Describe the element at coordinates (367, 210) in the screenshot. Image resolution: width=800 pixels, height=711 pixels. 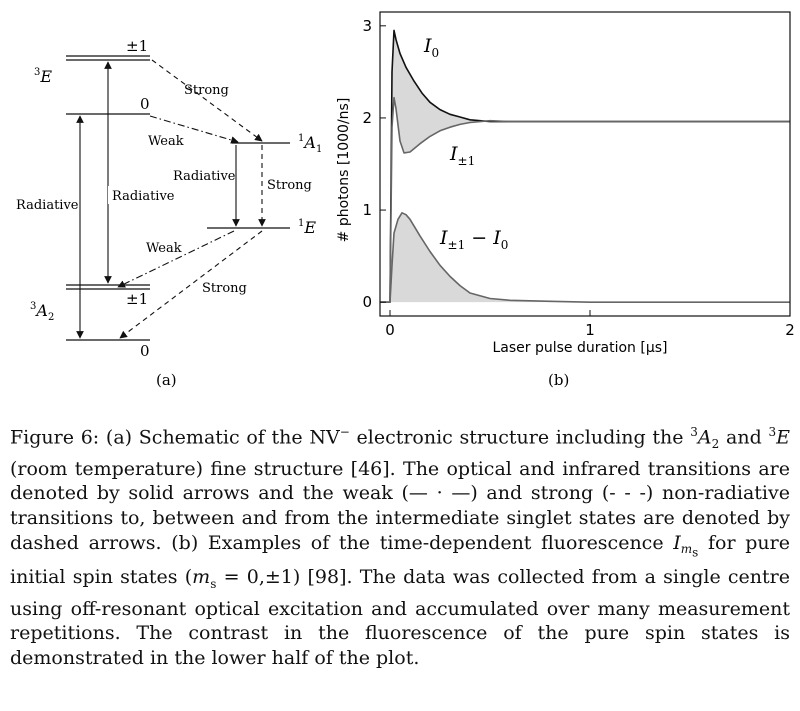
I see `y-tick-label: 1` at that location.